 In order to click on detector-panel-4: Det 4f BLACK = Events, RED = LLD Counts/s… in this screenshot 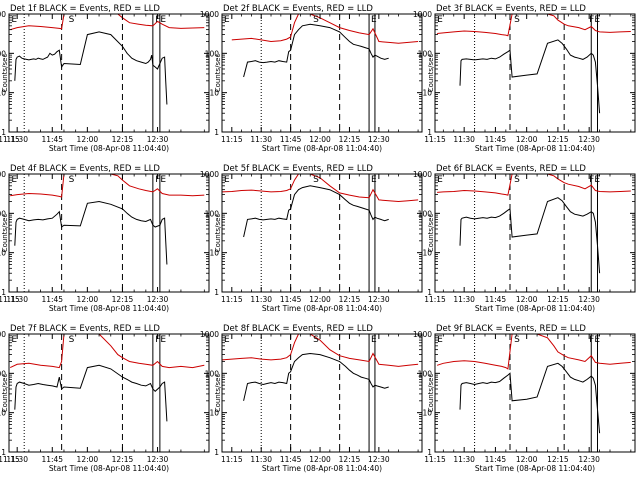, I will do `click(105, 238)`.